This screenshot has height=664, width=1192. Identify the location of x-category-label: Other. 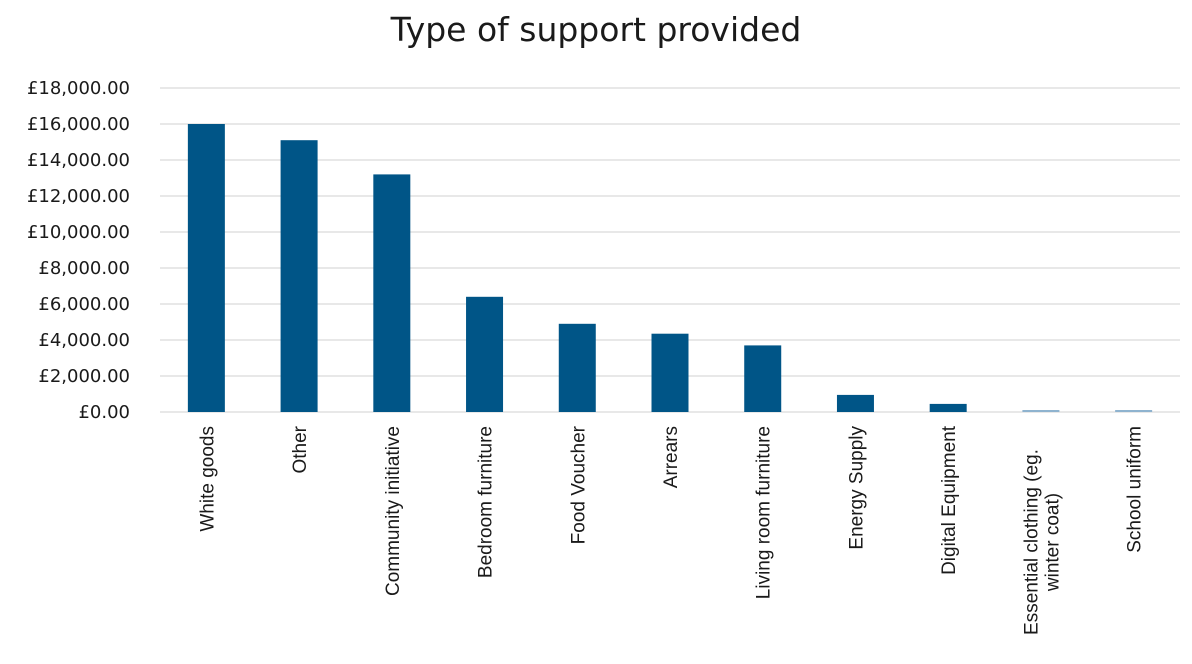
(300, 449).